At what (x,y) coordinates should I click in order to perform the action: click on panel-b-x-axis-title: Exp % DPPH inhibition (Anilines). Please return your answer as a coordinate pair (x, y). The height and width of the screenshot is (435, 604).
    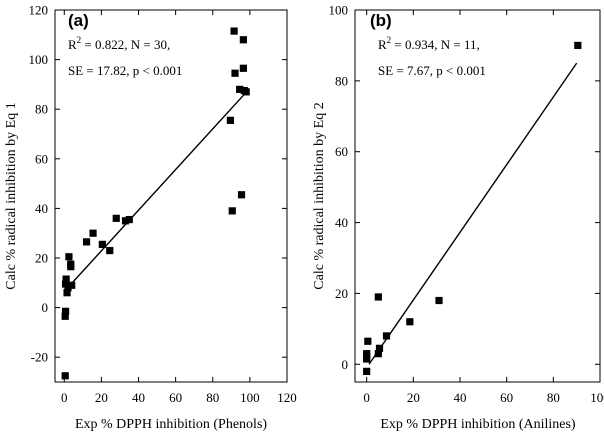
    Looking at the image, I should click on (478, 424).